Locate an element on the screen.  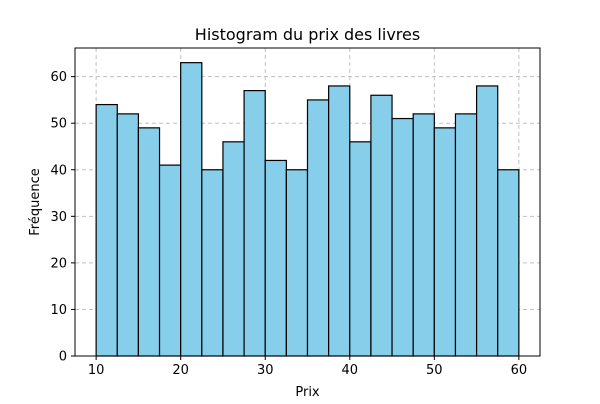
x-tick-label: 60 is located at coordinates (519, 370).